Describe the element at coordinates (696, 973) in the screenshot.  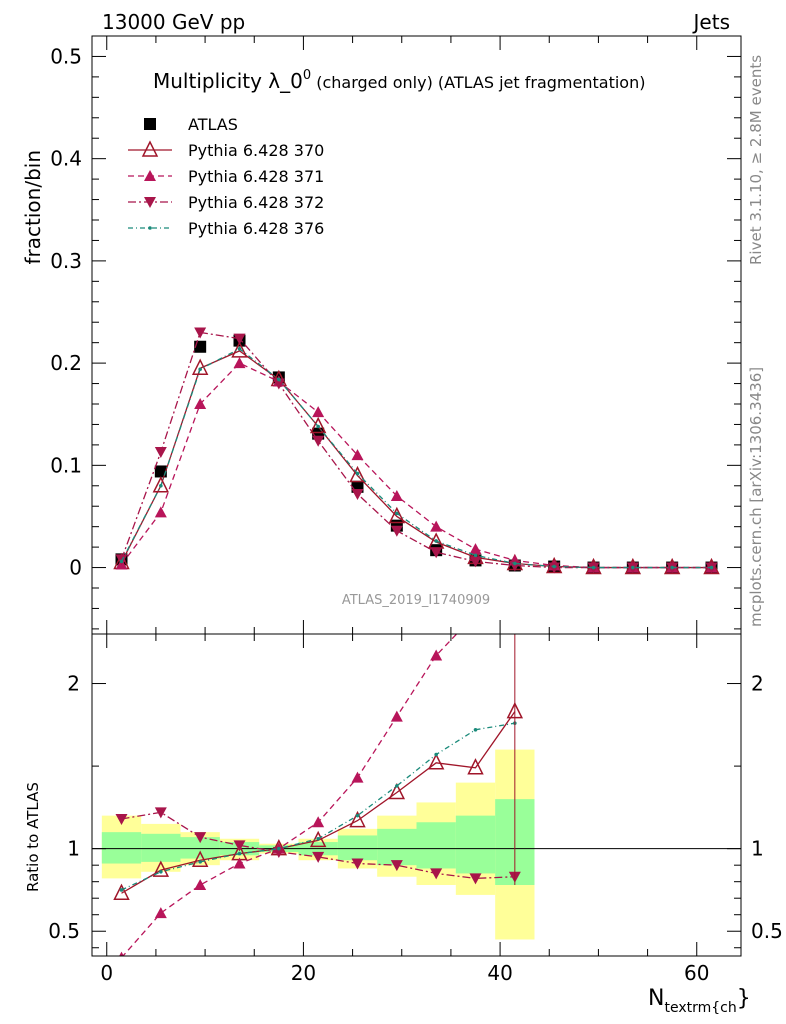
I see `x-tick-label: 60` at that location.